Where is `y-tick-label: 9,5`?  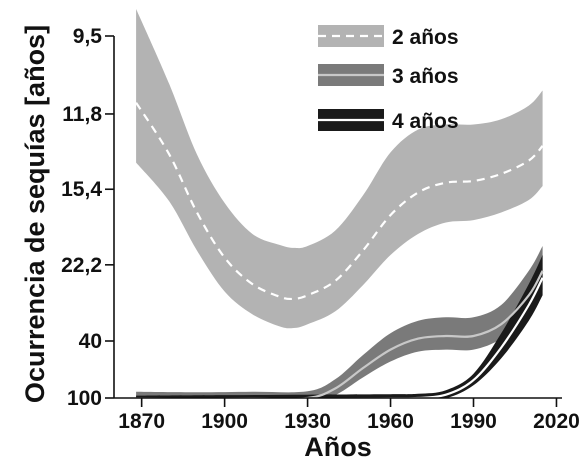 y-tick-label: 9,5 is located at coordinates (88, 36).